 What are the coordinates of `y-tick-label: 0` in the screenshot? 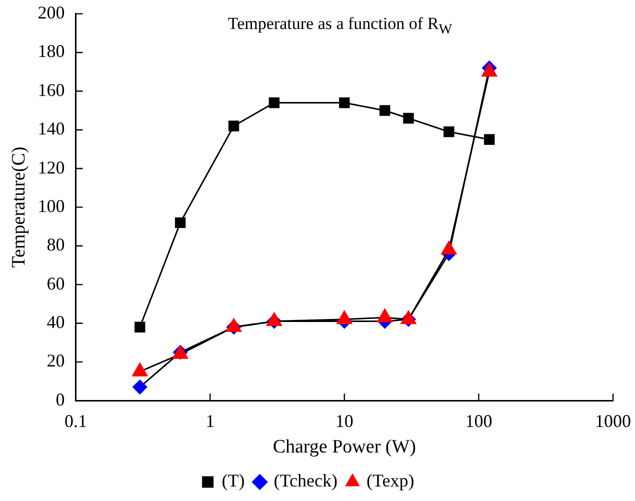 It's located at (60, 399).